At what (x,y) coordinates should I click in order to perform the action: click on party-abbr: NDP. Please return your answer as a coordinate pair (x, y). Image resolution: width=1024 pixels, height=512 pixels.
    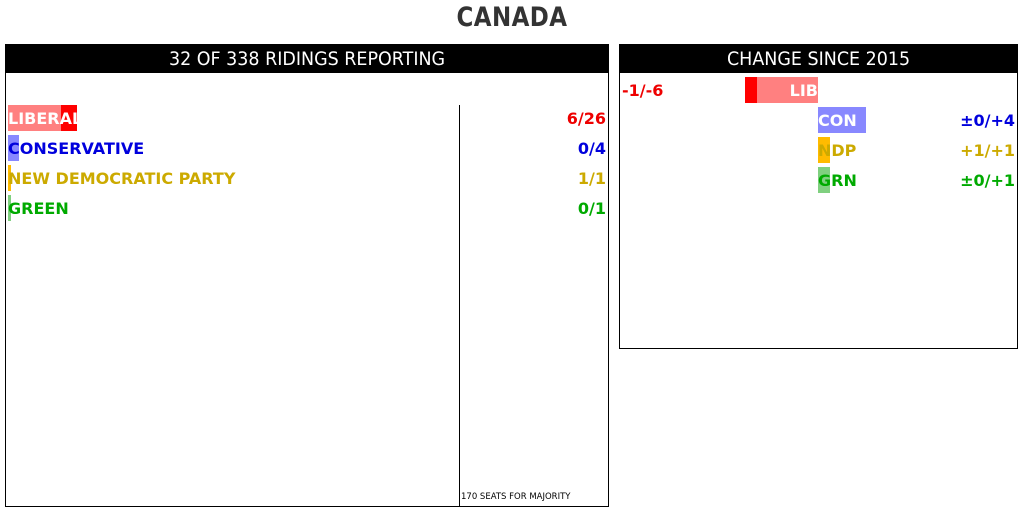
    Looking at the image, I should click on (837, 150).